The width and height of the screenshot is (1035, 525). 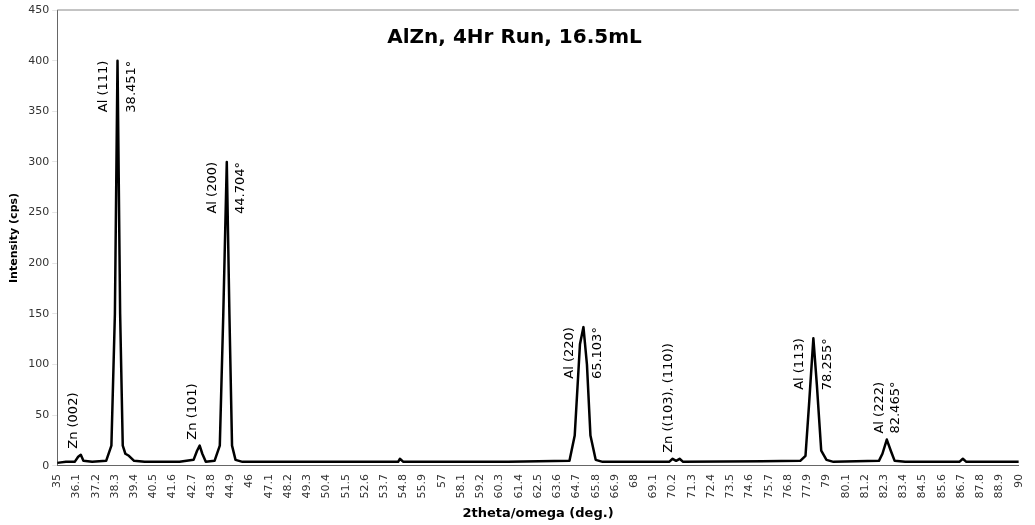 What do you see at coordinates (39, 212) in the screenshot?
I see `y-tick-label: 250` at bounding box center [39, 212].